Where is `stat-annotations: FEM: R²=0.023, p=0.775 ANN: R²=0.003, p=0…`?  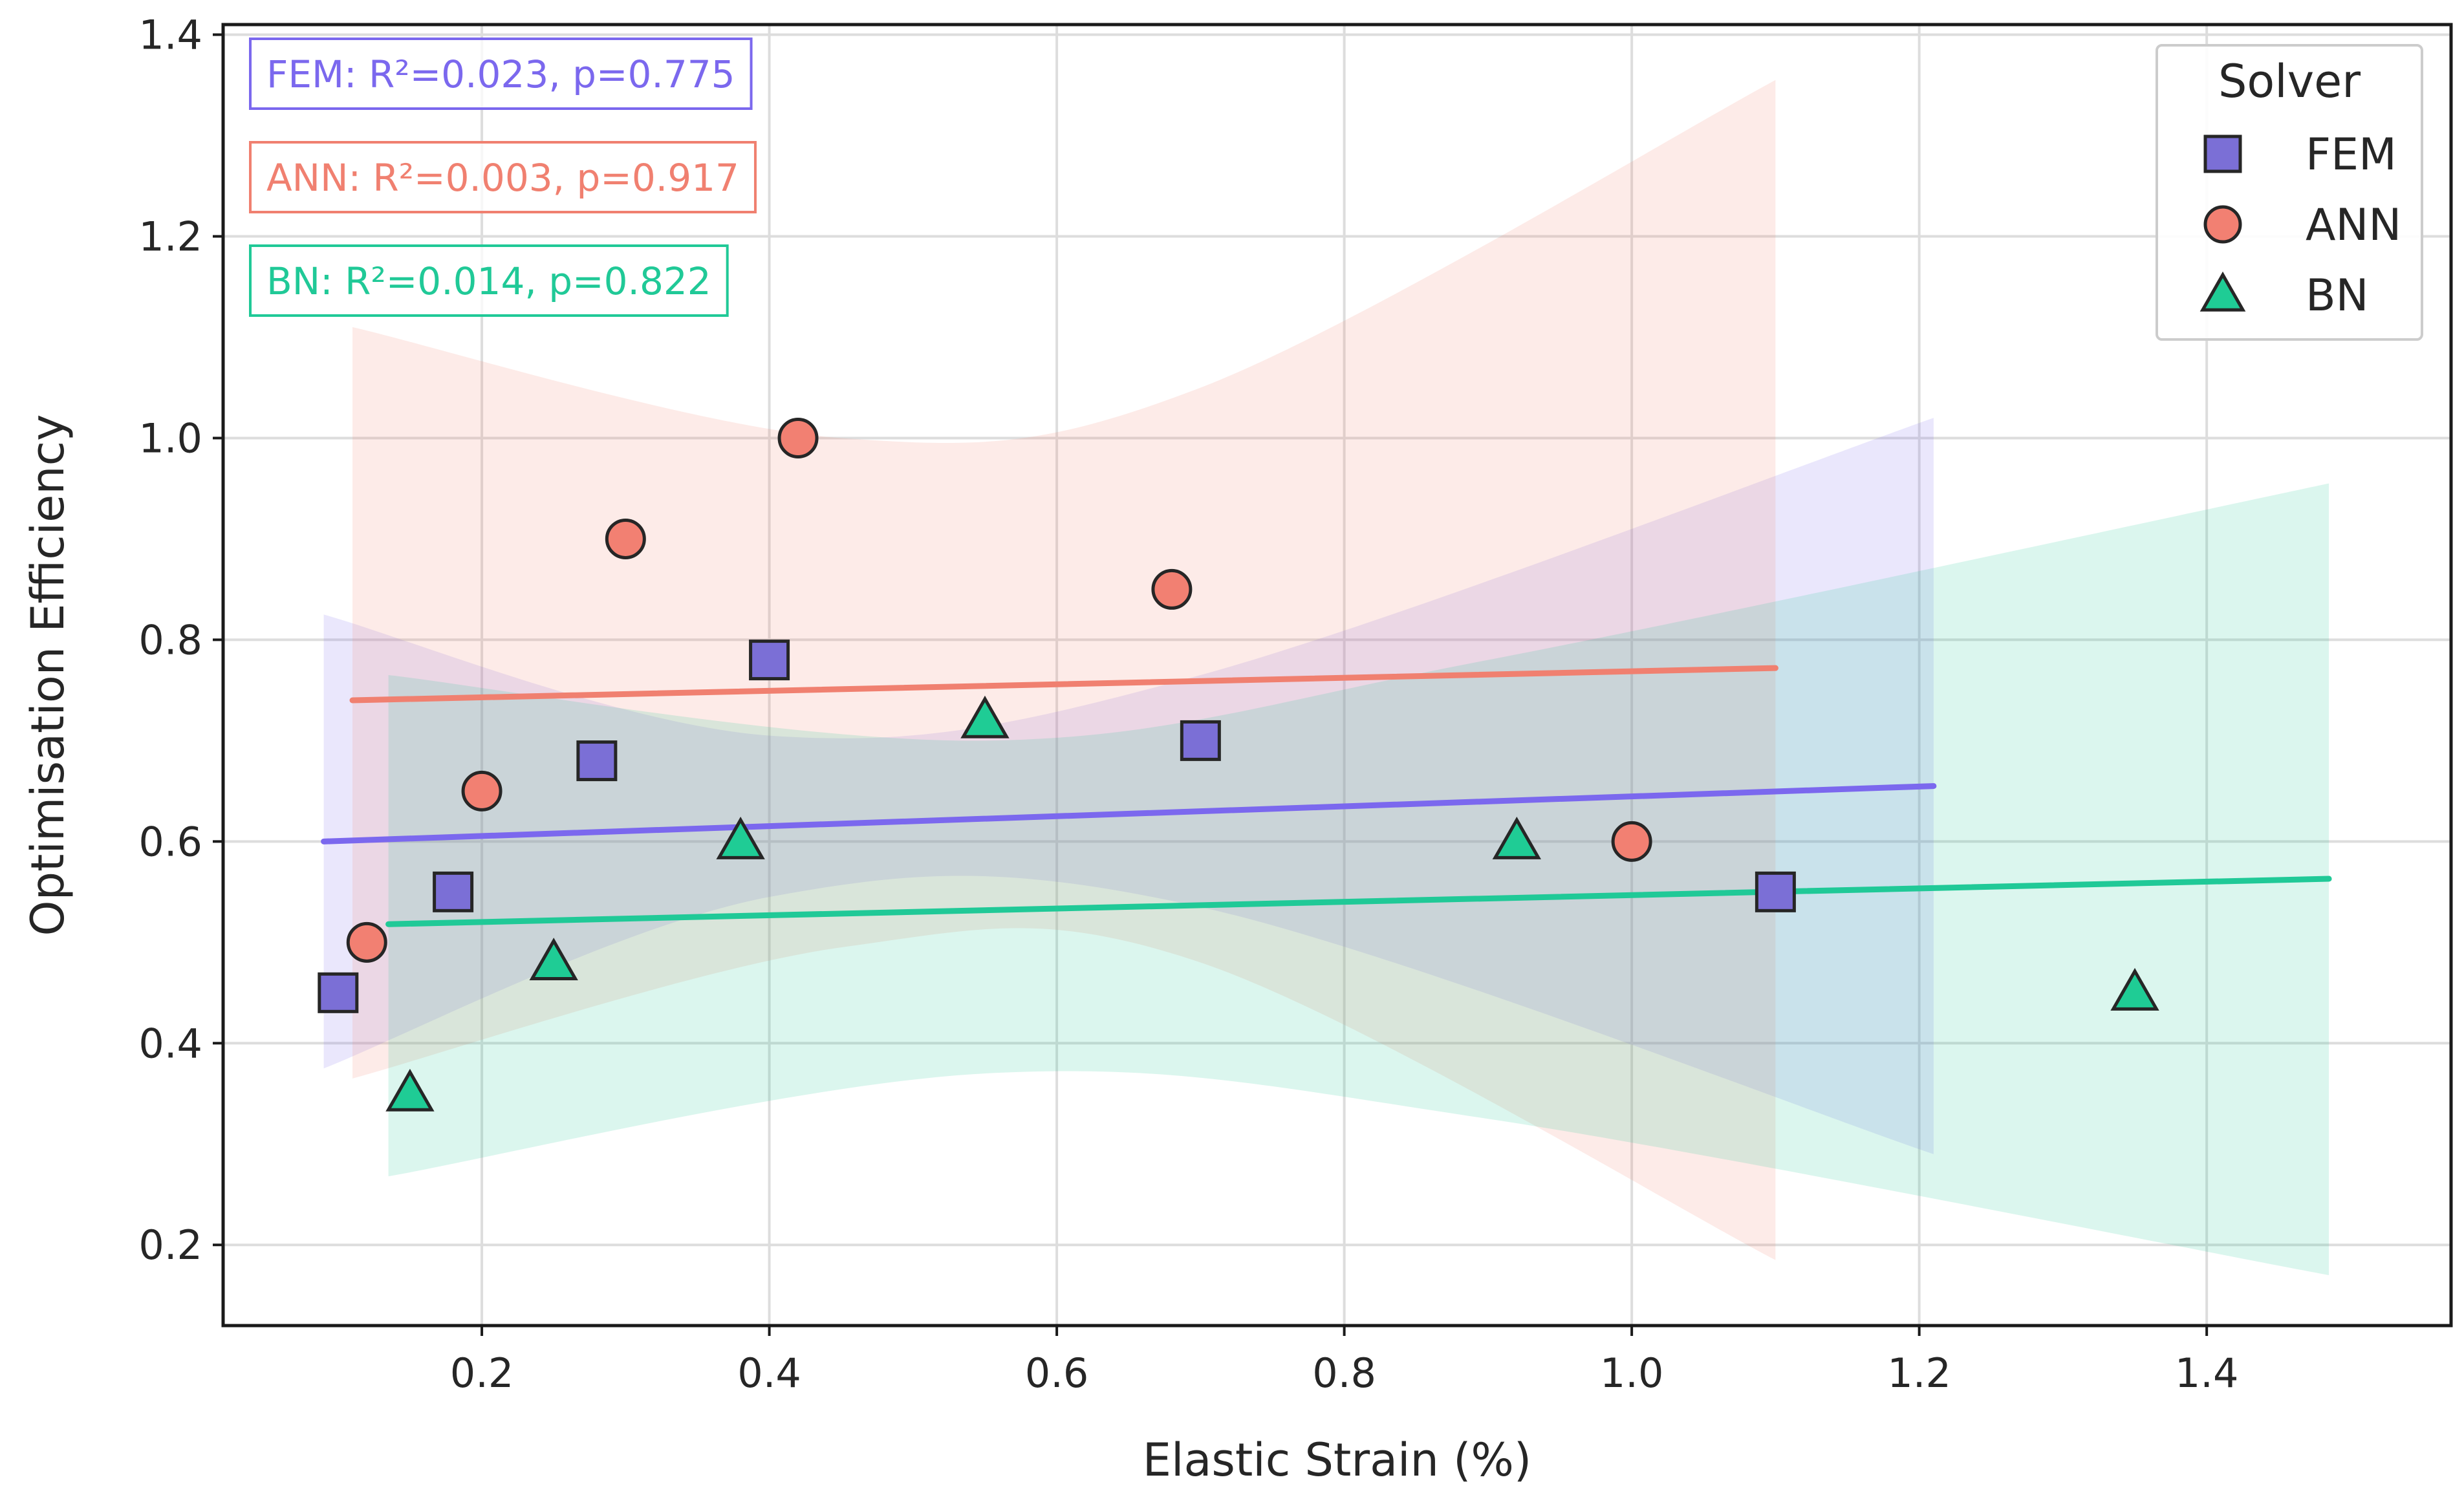 stat-annotations: FEM: R²=0.023, p=0.775 ANN: R²=0.003, p=0… is located at coordinates (503, 177).